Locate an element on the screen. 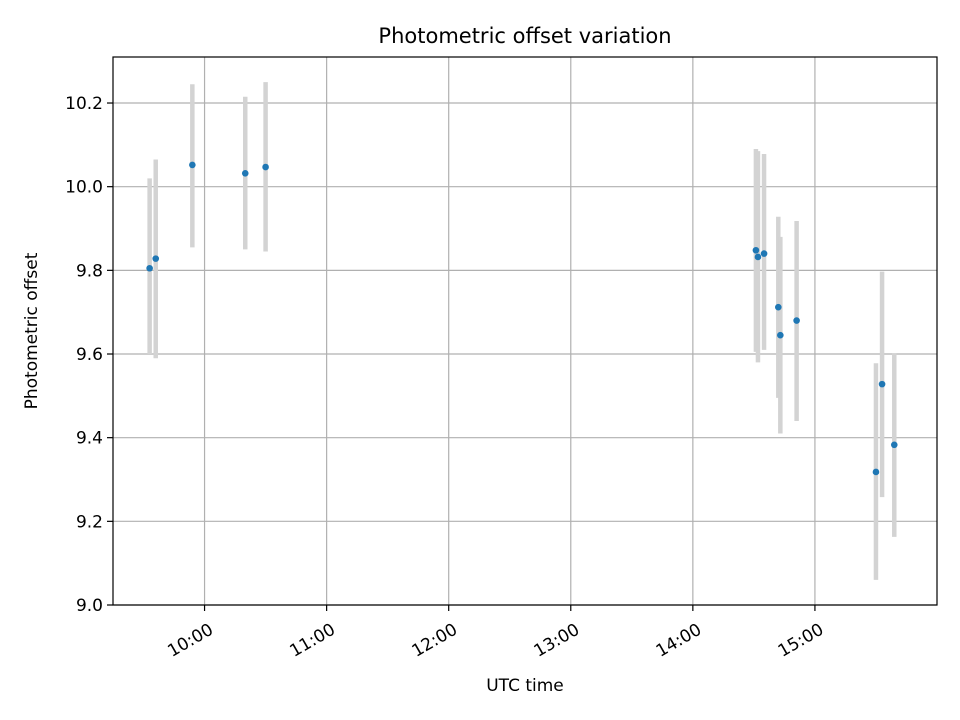  chart-title: Photometric offset variation is located at coordinates (524, 36).